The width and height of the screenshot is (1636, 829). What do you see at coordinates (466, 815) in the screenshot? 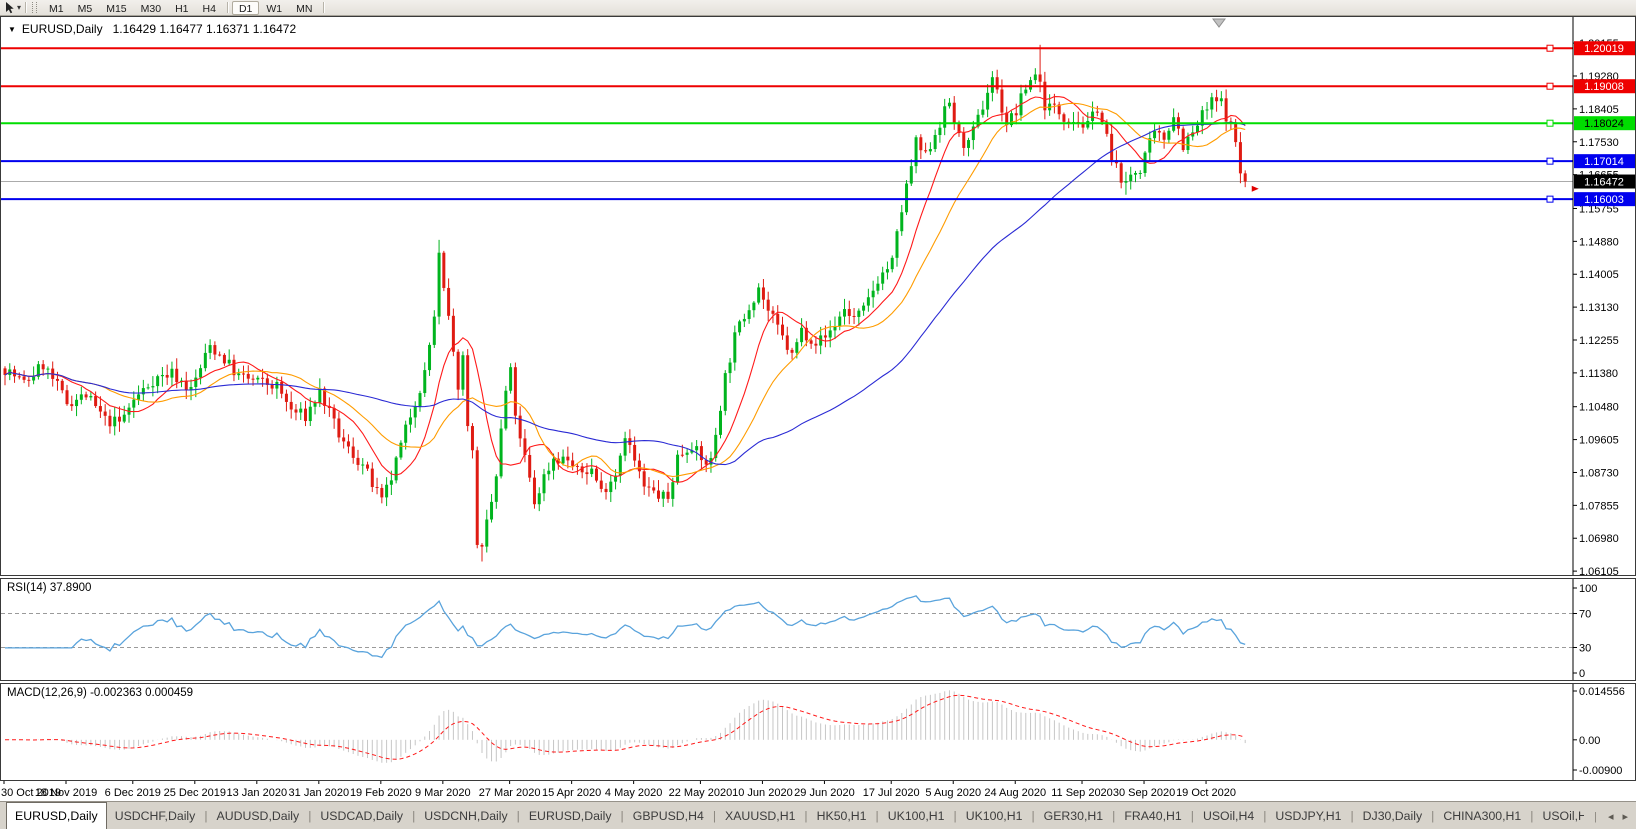
I see `chart-tab: USDCNH,Daily` at bounding box center [466, 815].